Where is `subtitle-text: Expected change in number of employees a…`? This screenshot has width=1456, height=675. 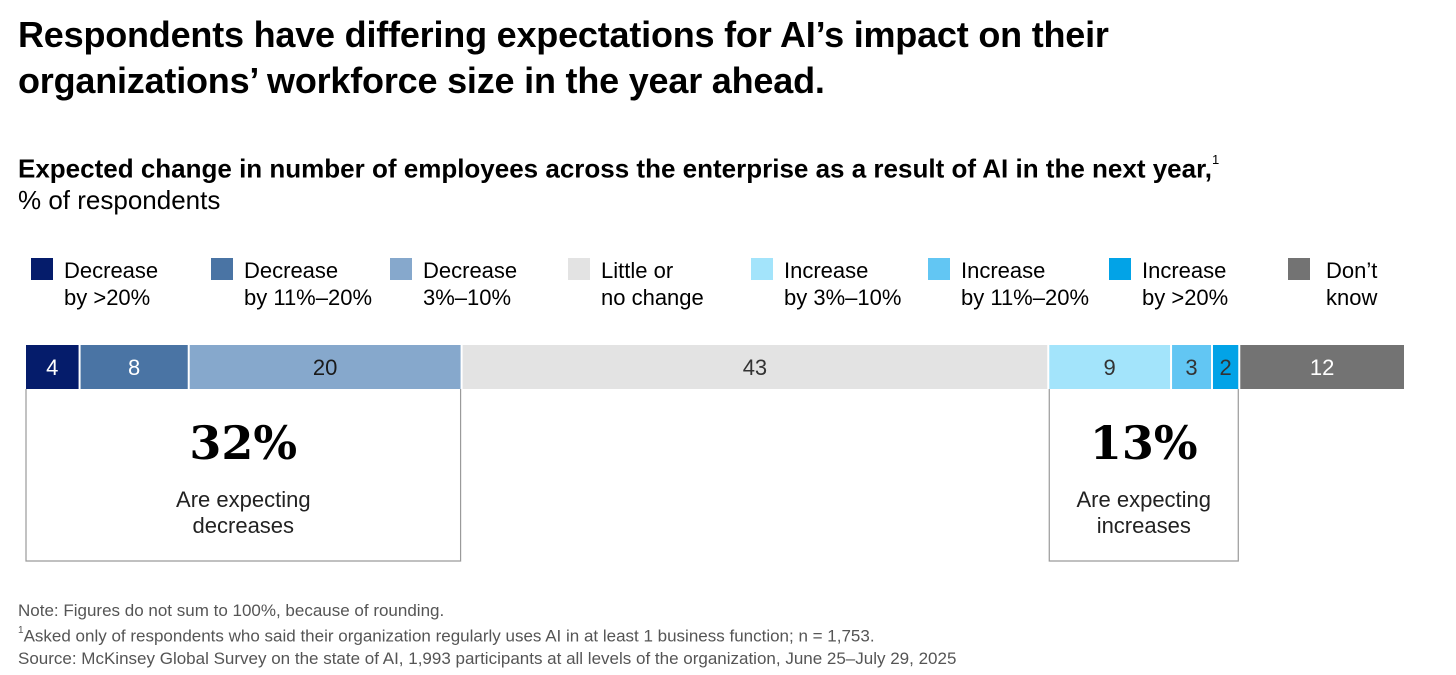 subtitle-text: Expected change in number of employees a… is located at coordinates (615, 168).